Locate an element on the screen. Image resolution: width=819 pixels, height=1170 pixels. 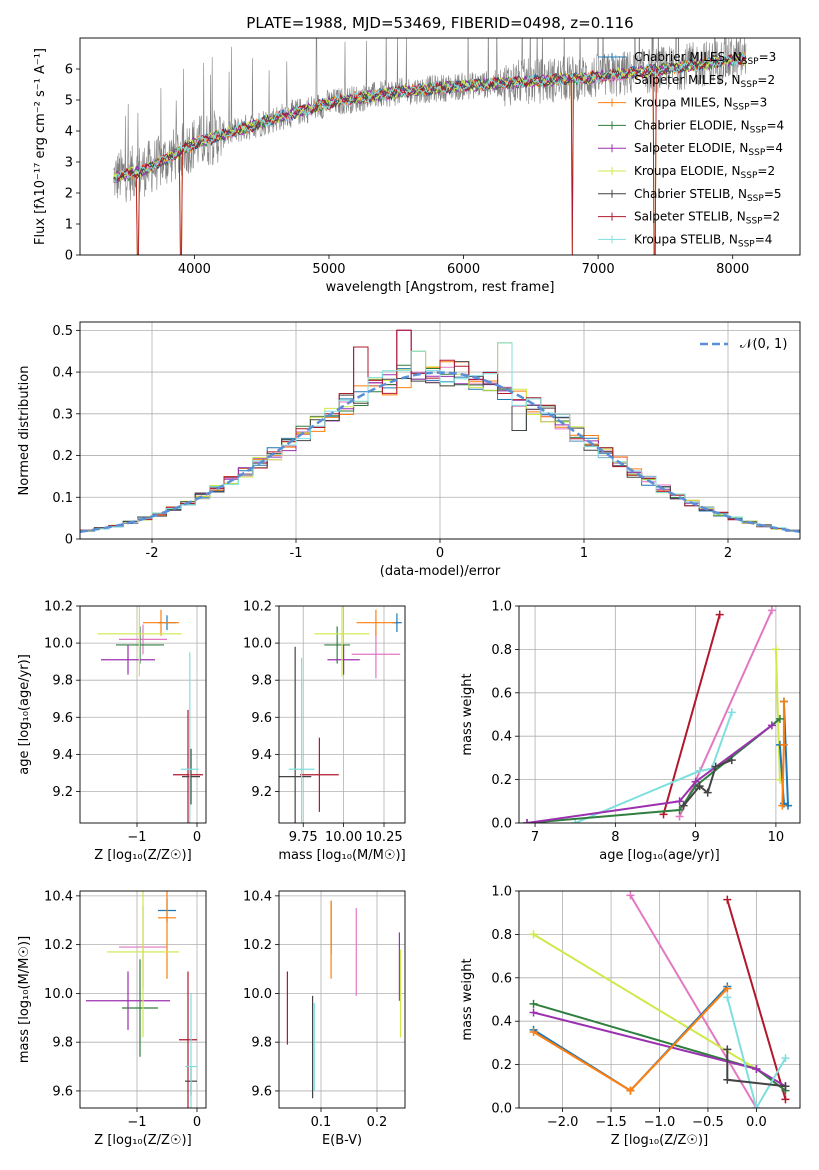
y-tick-label: 0.3 is located at coordinates (62, 414).